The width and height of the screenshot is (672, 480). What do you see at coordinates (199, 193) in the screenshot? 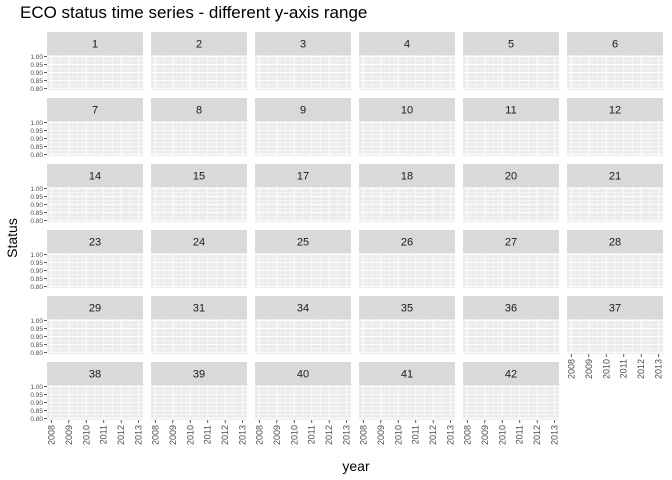
I see `facet-15: 15` at bounding box center [199, 193].